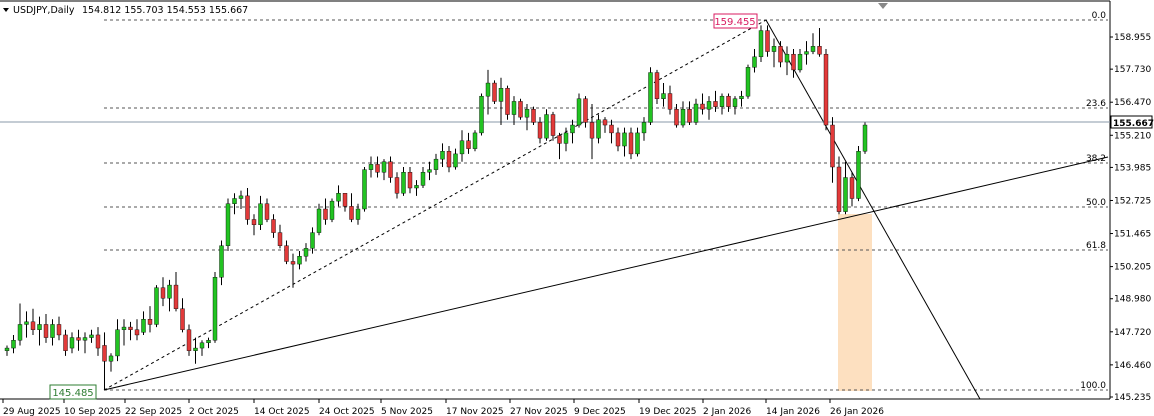  What do you see at coordinates (734, 22) in the screenshot?
I see `high-price-text: 159.455` at bounding box center [734, 22].